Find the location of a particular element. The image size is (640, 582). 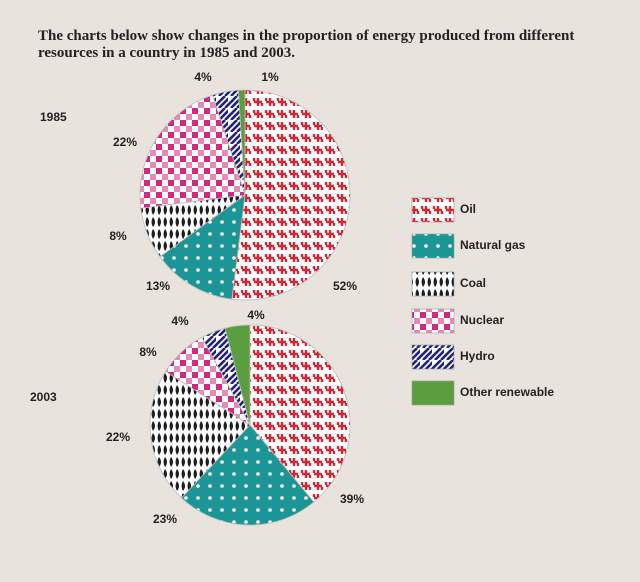

legend-label: Coal is located at coordinates (473, 283).